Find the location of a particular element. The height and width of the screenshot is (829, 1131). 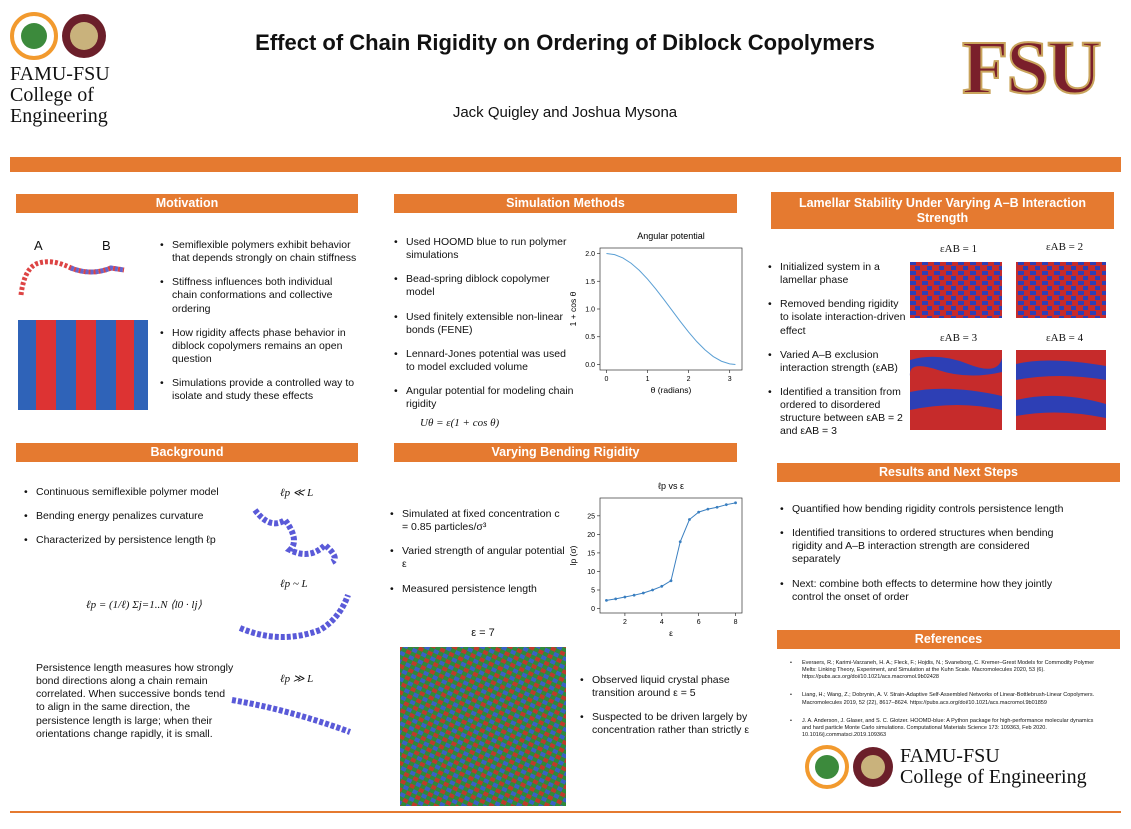

panel-label: εAB = 4 is located at coordinates (1065, 338).